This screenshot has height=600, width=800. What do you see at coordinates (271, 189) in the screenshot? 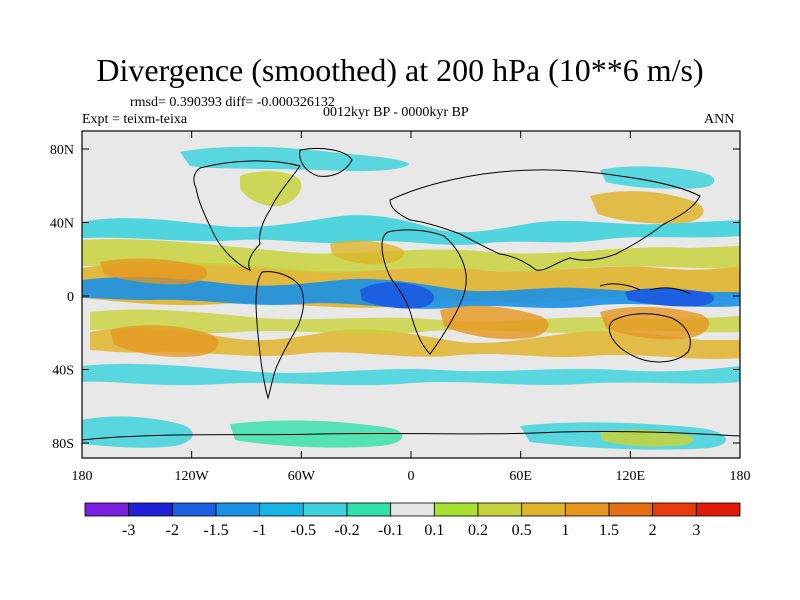
I see `field-arctic-positive-greenland` at bounding box center [271, 189].